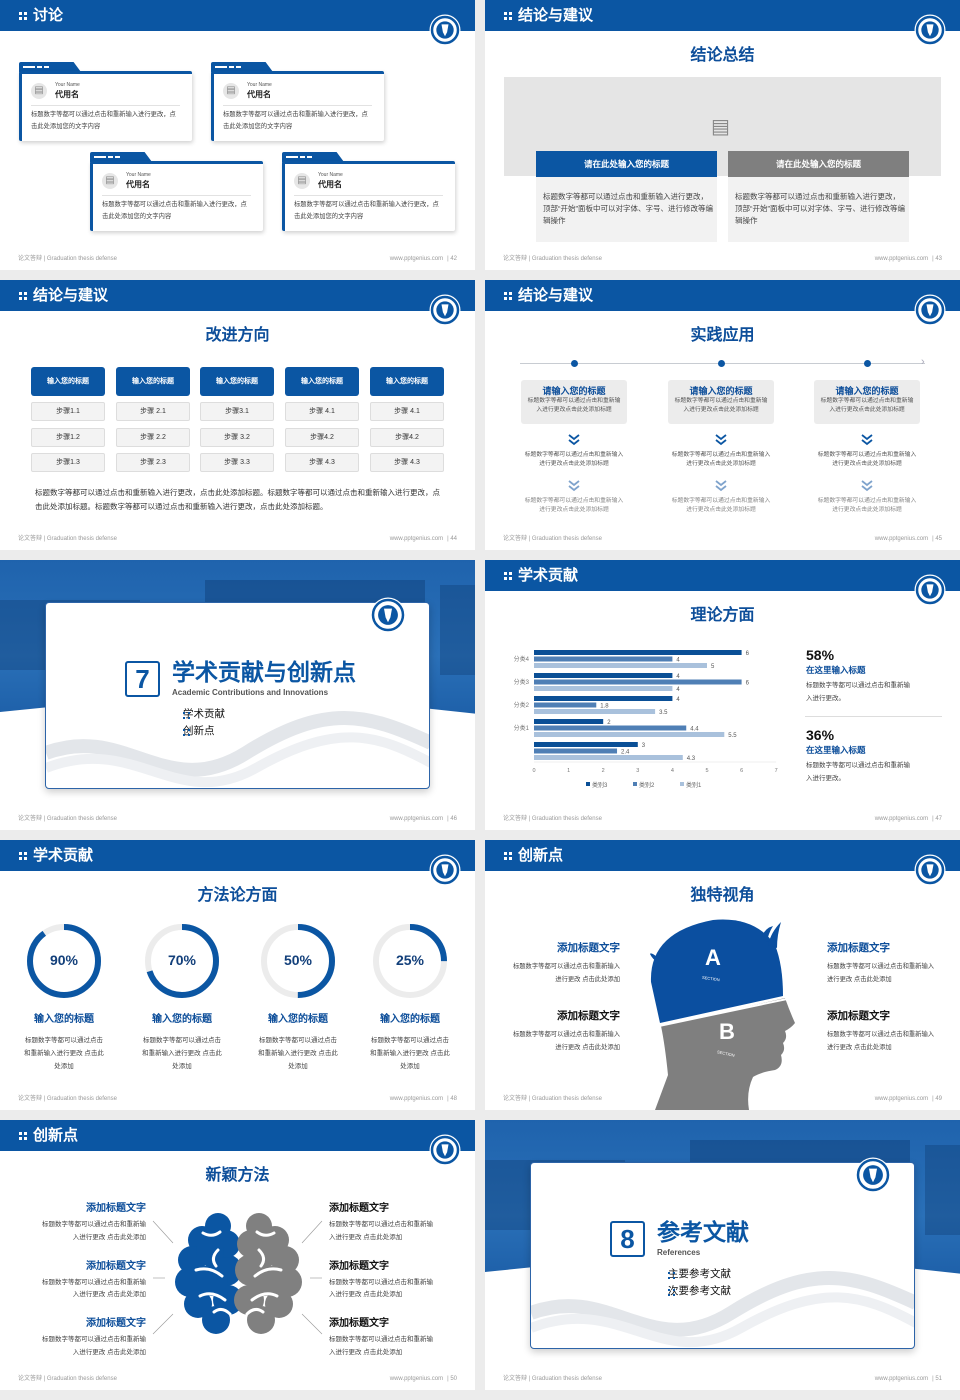 This screenshot has height=1400, width=960. What do you see at coordinates (836, 670) in the screenshot?
I see `stat-title: 在这里输入标题` at bounding box center [836, 670].